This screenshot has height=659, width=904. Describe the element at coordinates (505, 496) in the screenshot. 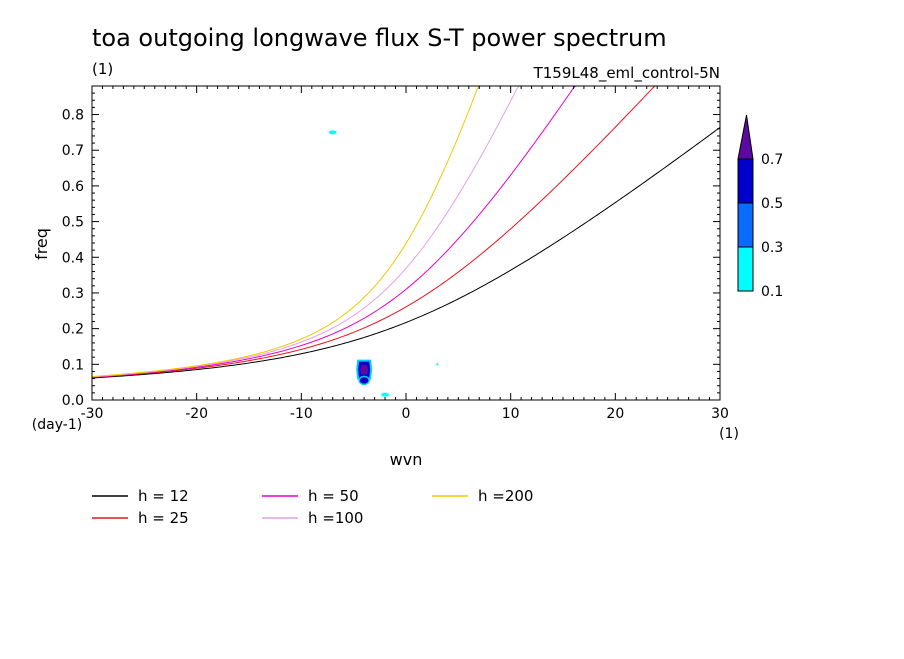

I see `legend-label: h =200` at that location.